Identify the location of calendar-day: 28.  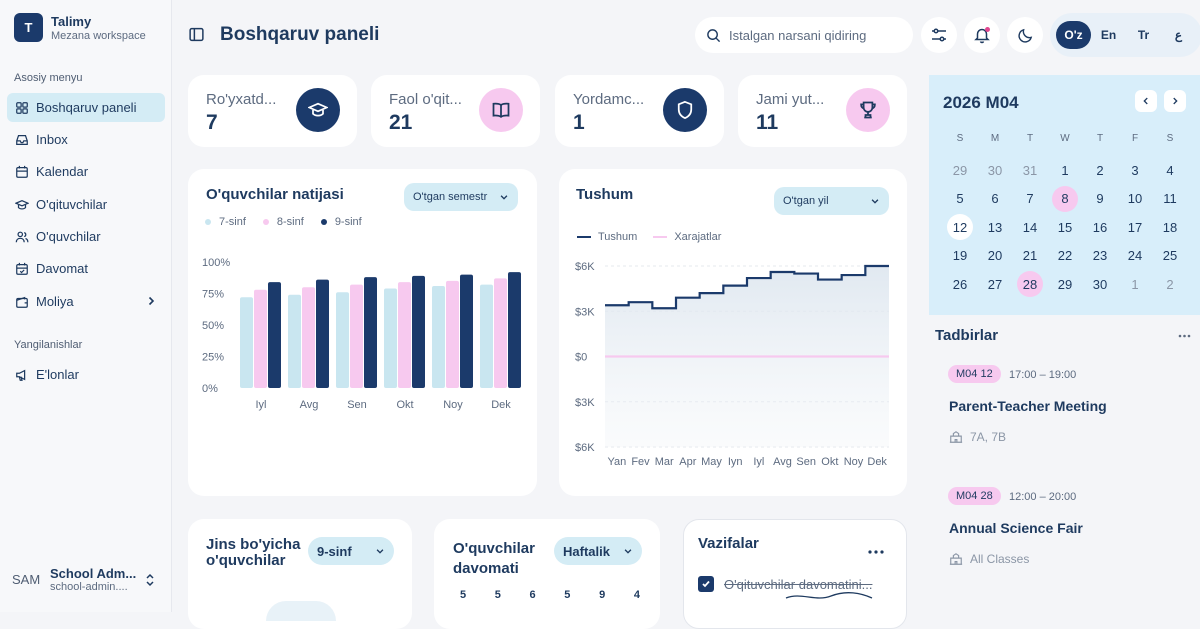
(1030, 284).